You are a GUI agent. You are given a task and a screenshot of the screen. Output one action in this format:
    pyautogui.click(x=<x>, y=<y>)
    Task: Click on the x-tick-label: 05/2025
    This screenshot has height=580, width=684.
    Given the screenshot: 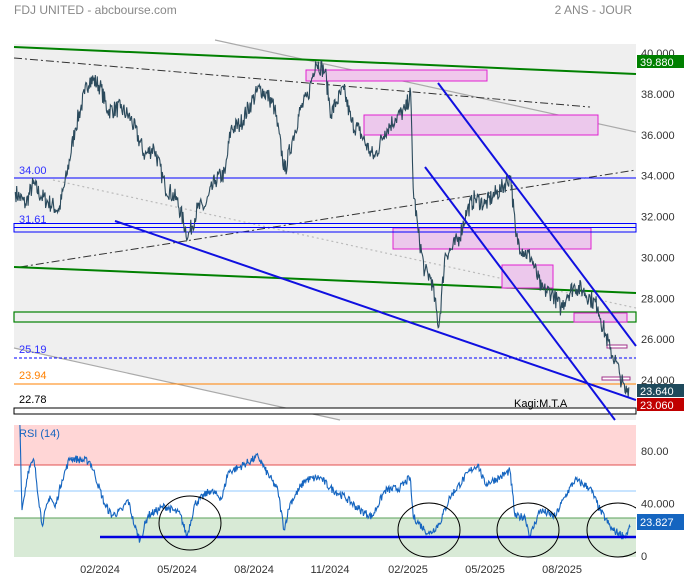 What is the action you would take?
    pyautogui.click(x=485, y=570)
    